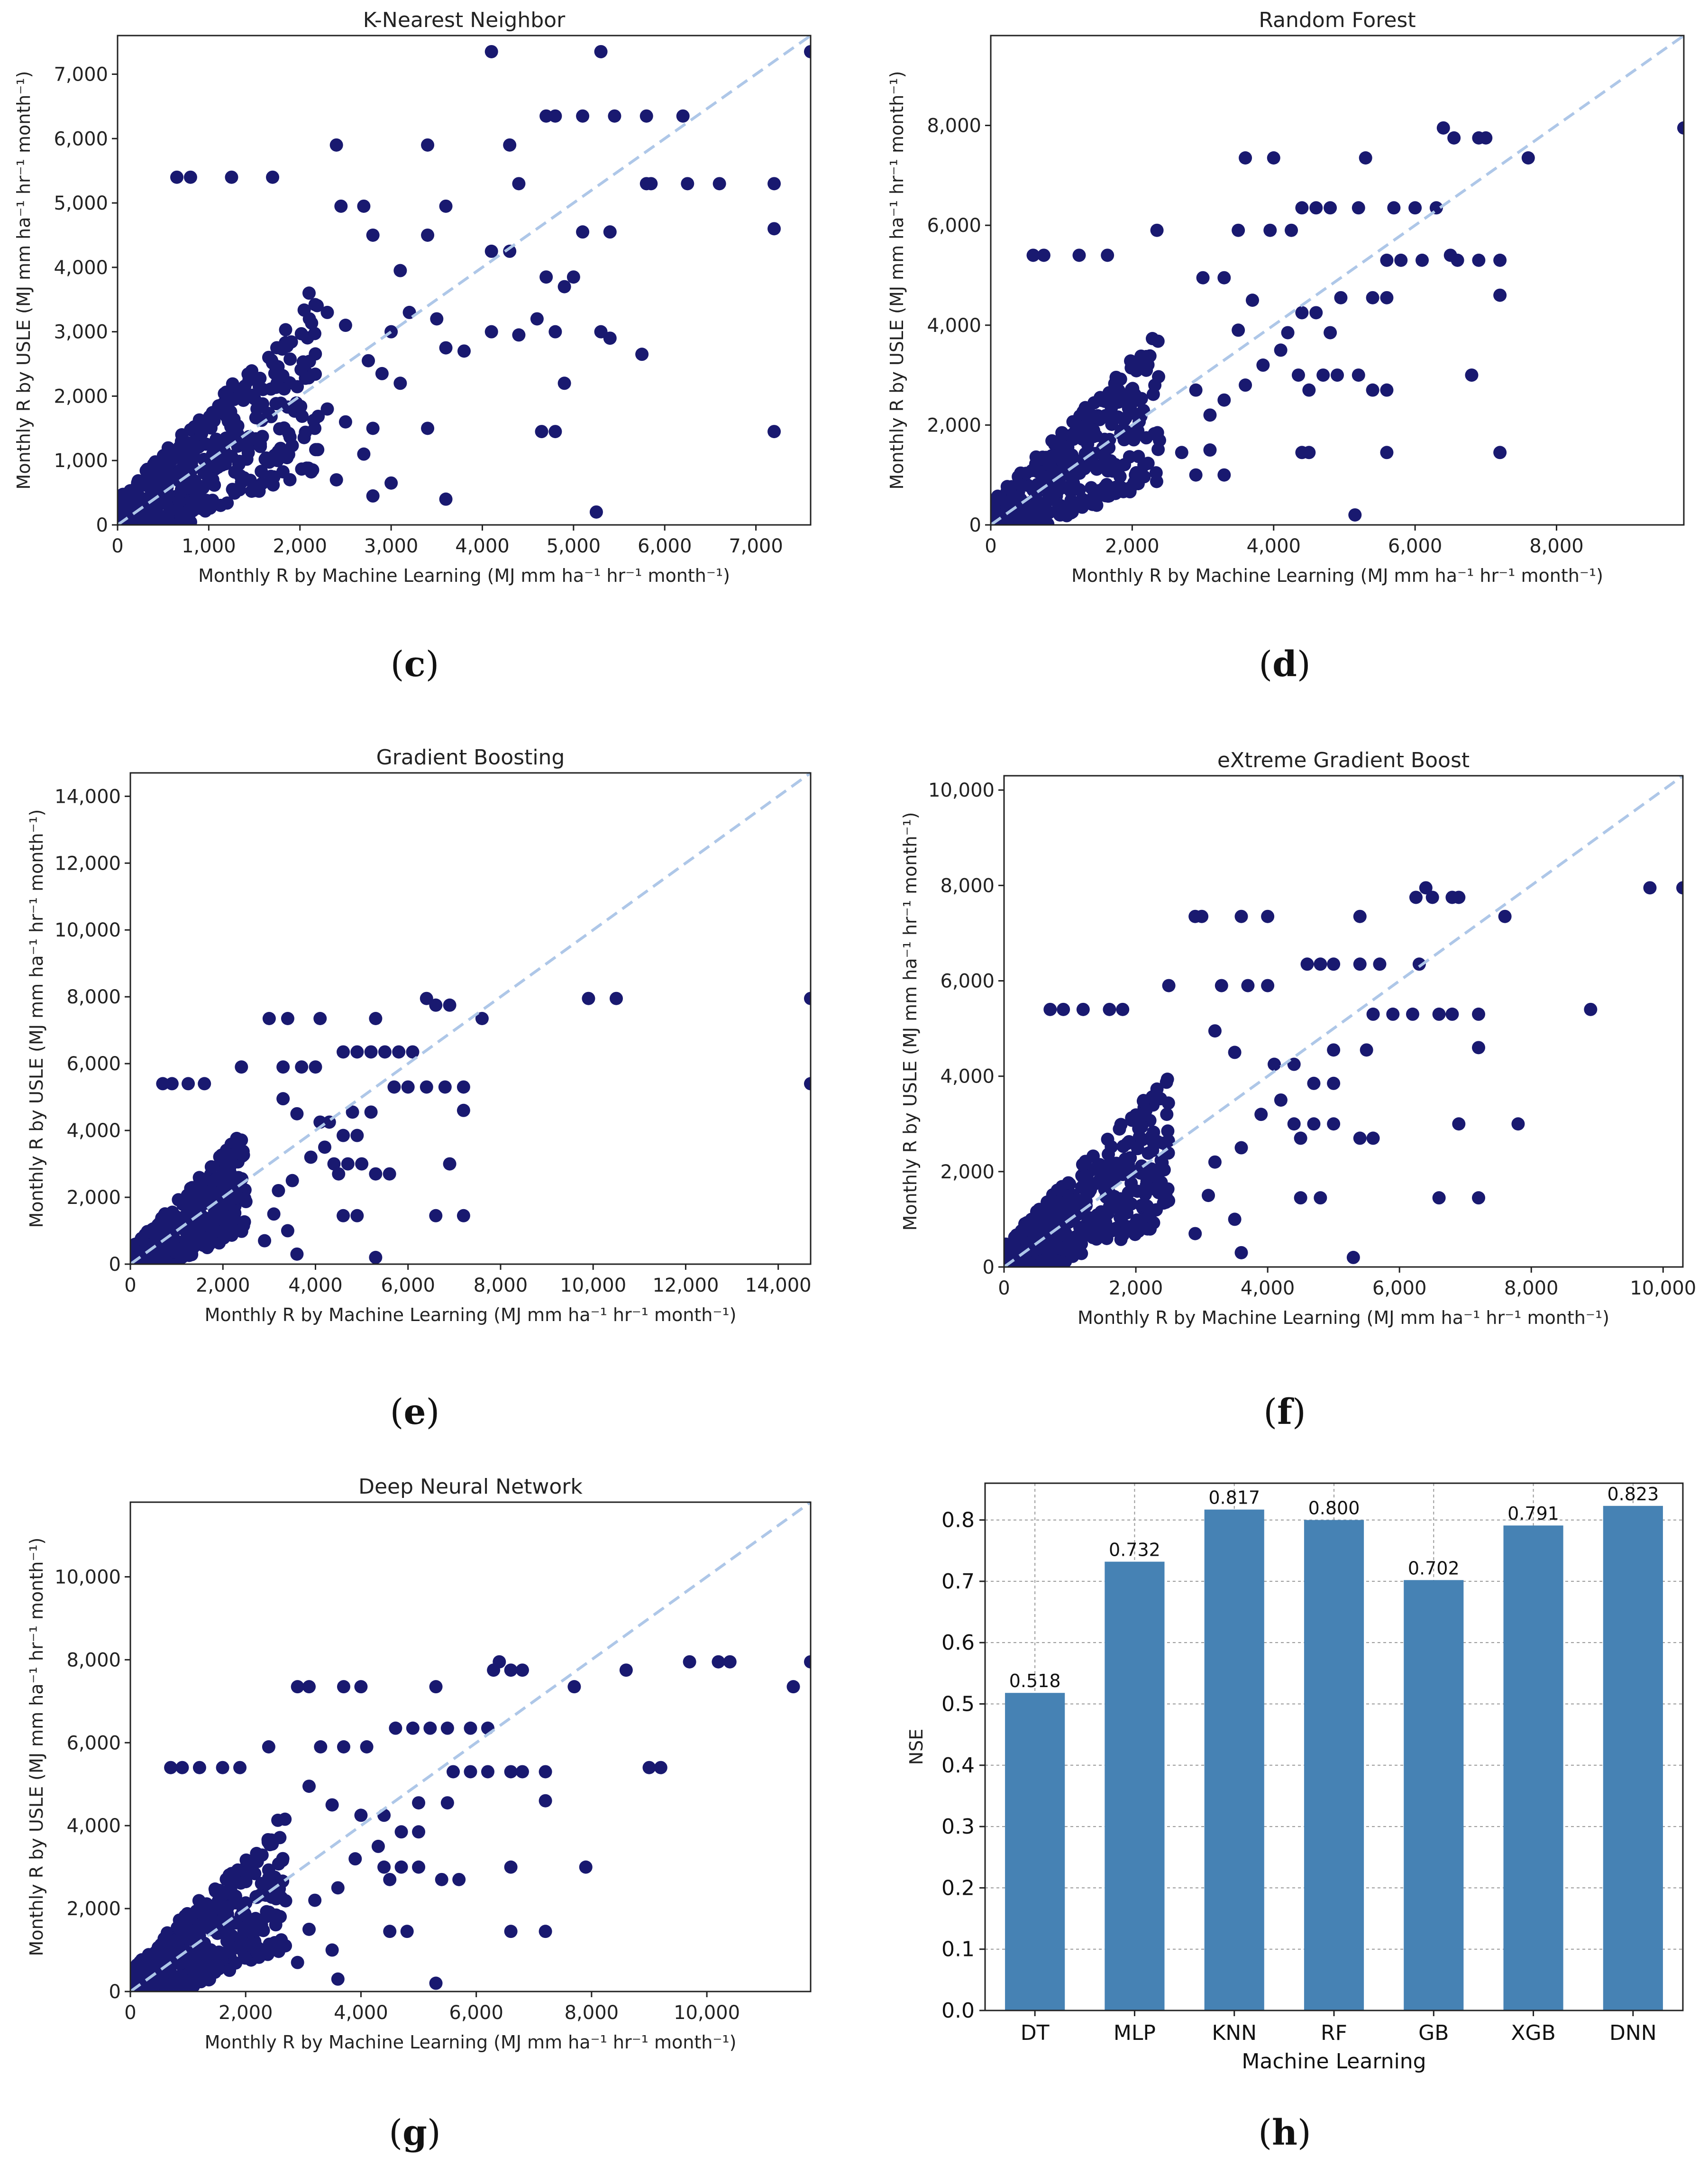 The width and height of the screenshot is (1708, 2157). What do you see at coordinates (1004, 1288) in the screenshot?
I see `x-tick-label: 0` at bounding box center [1004, 1288].